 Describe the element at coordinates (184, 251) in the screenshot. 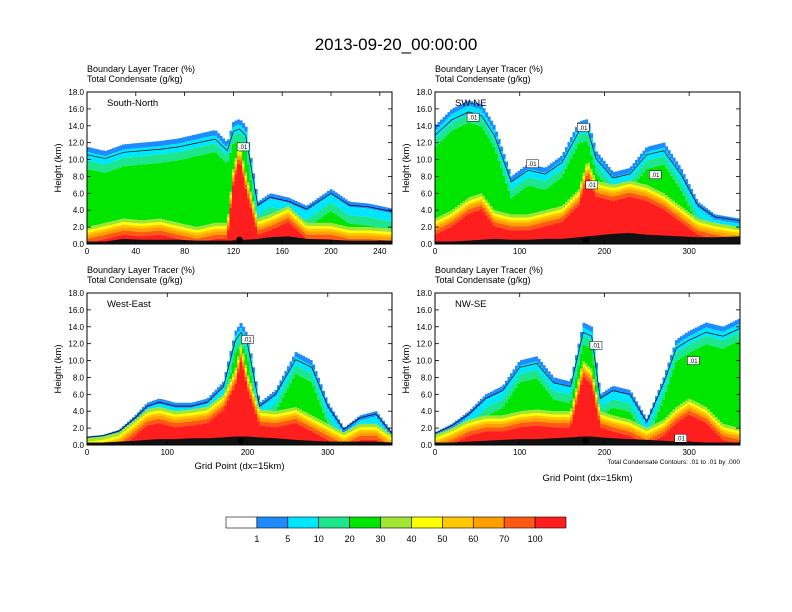

I see `x-tick-label: 80` at that location.